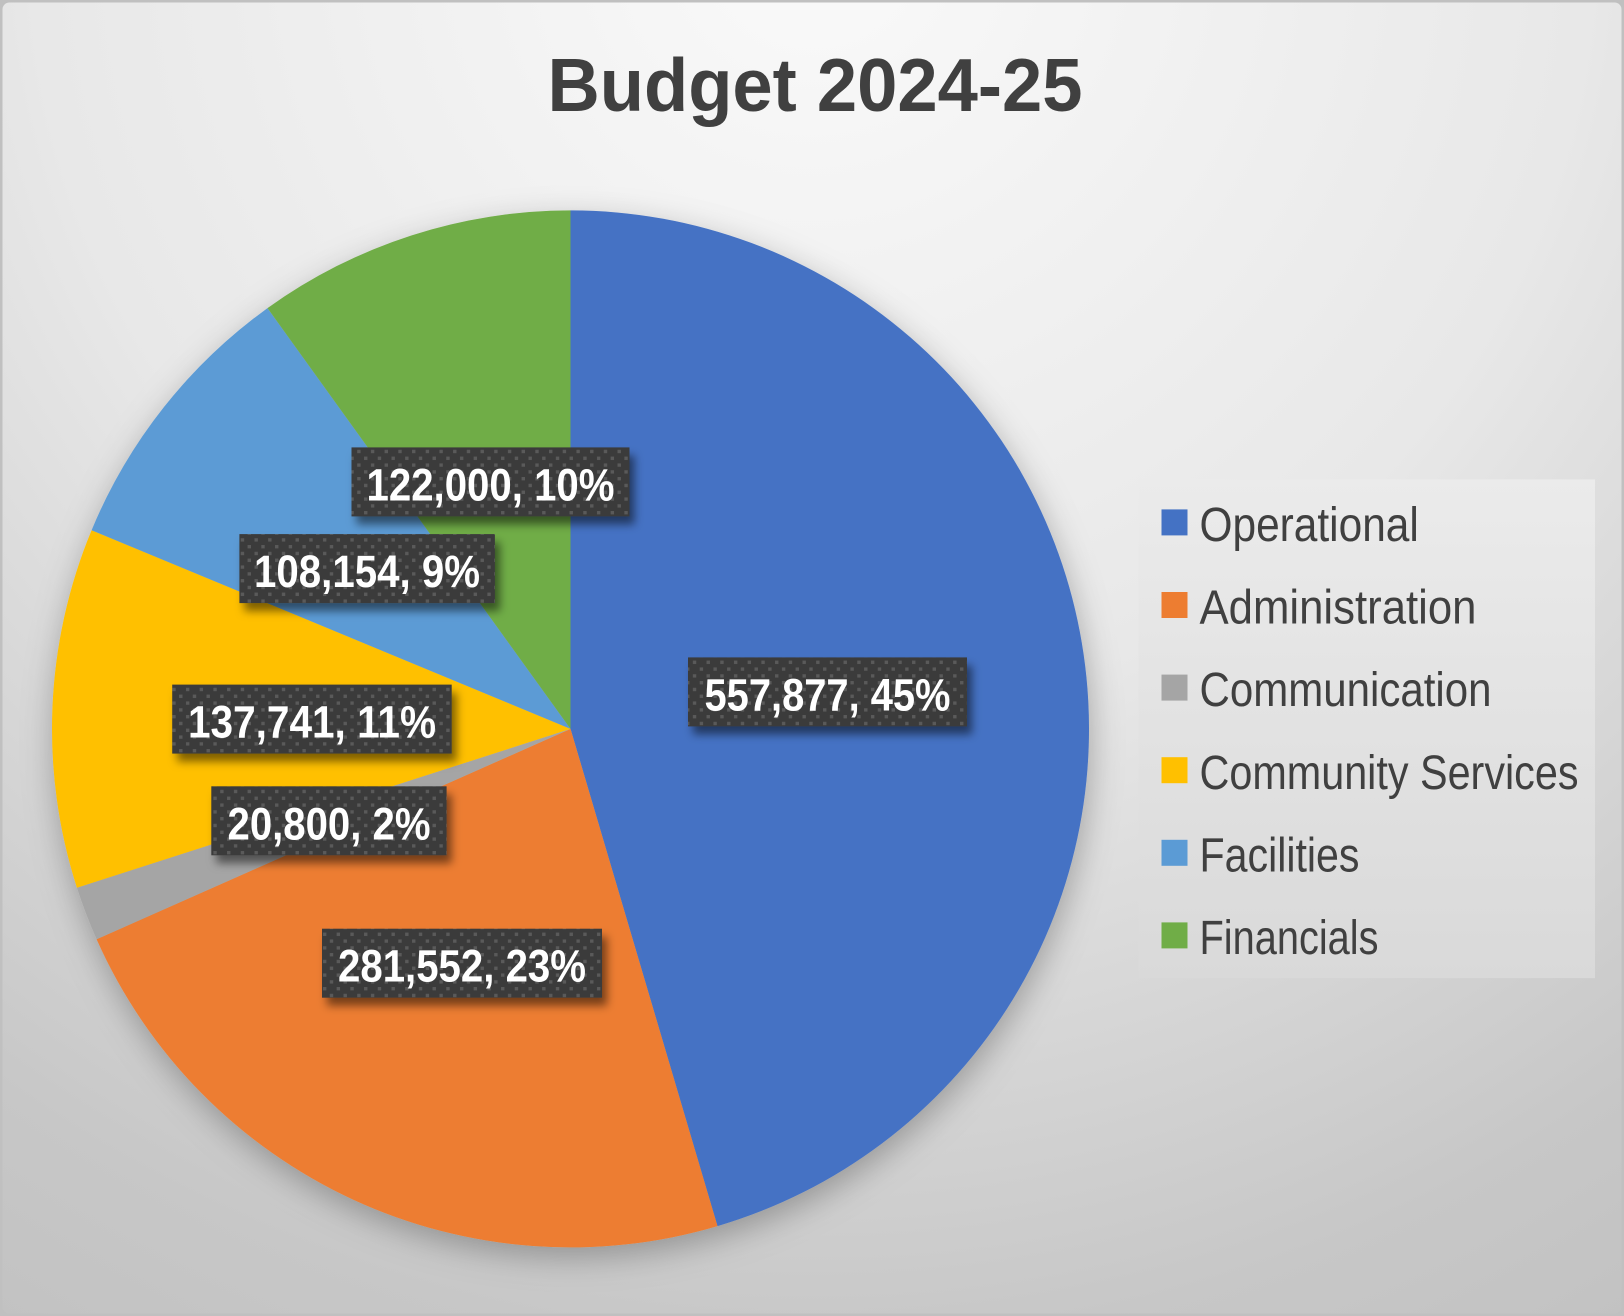 The width and height of the screenshot is (1624, 1316). Describe the element at coordinates (1389, 773) in the screenshot. I see `svg-text: Community Services` at that location.